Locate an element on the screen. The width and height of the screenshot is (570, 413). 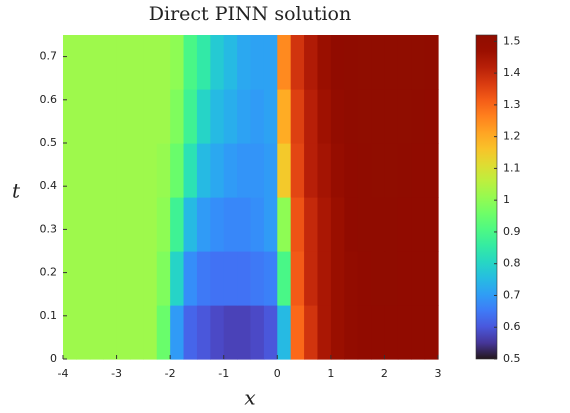
colorbar-tick-label: 0.9 is located at coordinates (512, 231).